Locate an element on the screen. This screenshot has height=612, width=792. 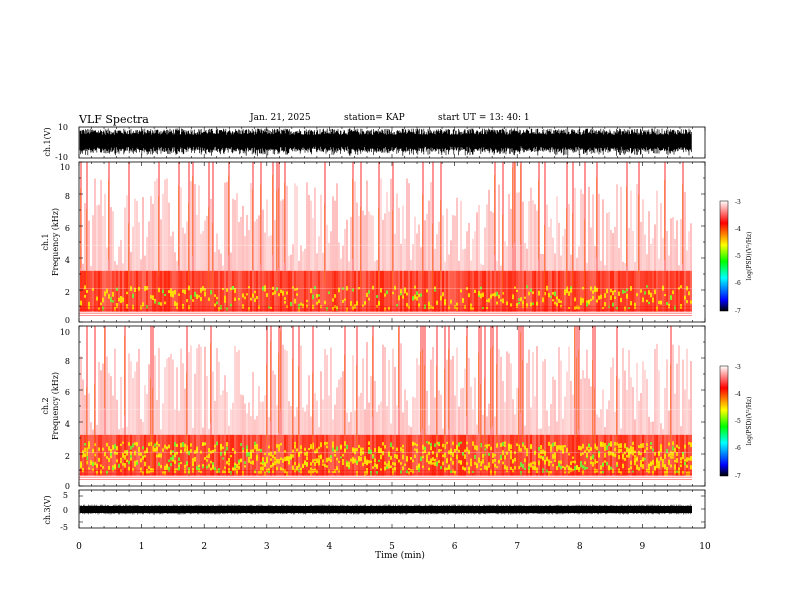
ch1-spectrogram-ytick-10: 10 is located at coordinates (65, 167).